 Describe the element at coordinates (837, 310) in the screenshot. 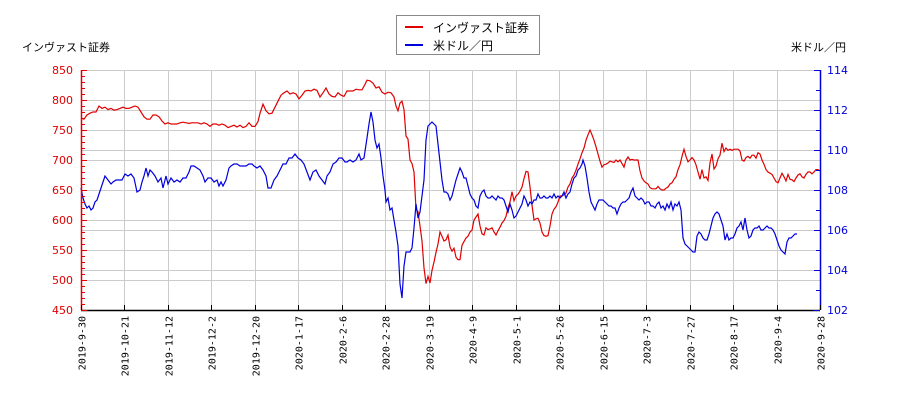

I see `svg-text: 102` at that location.